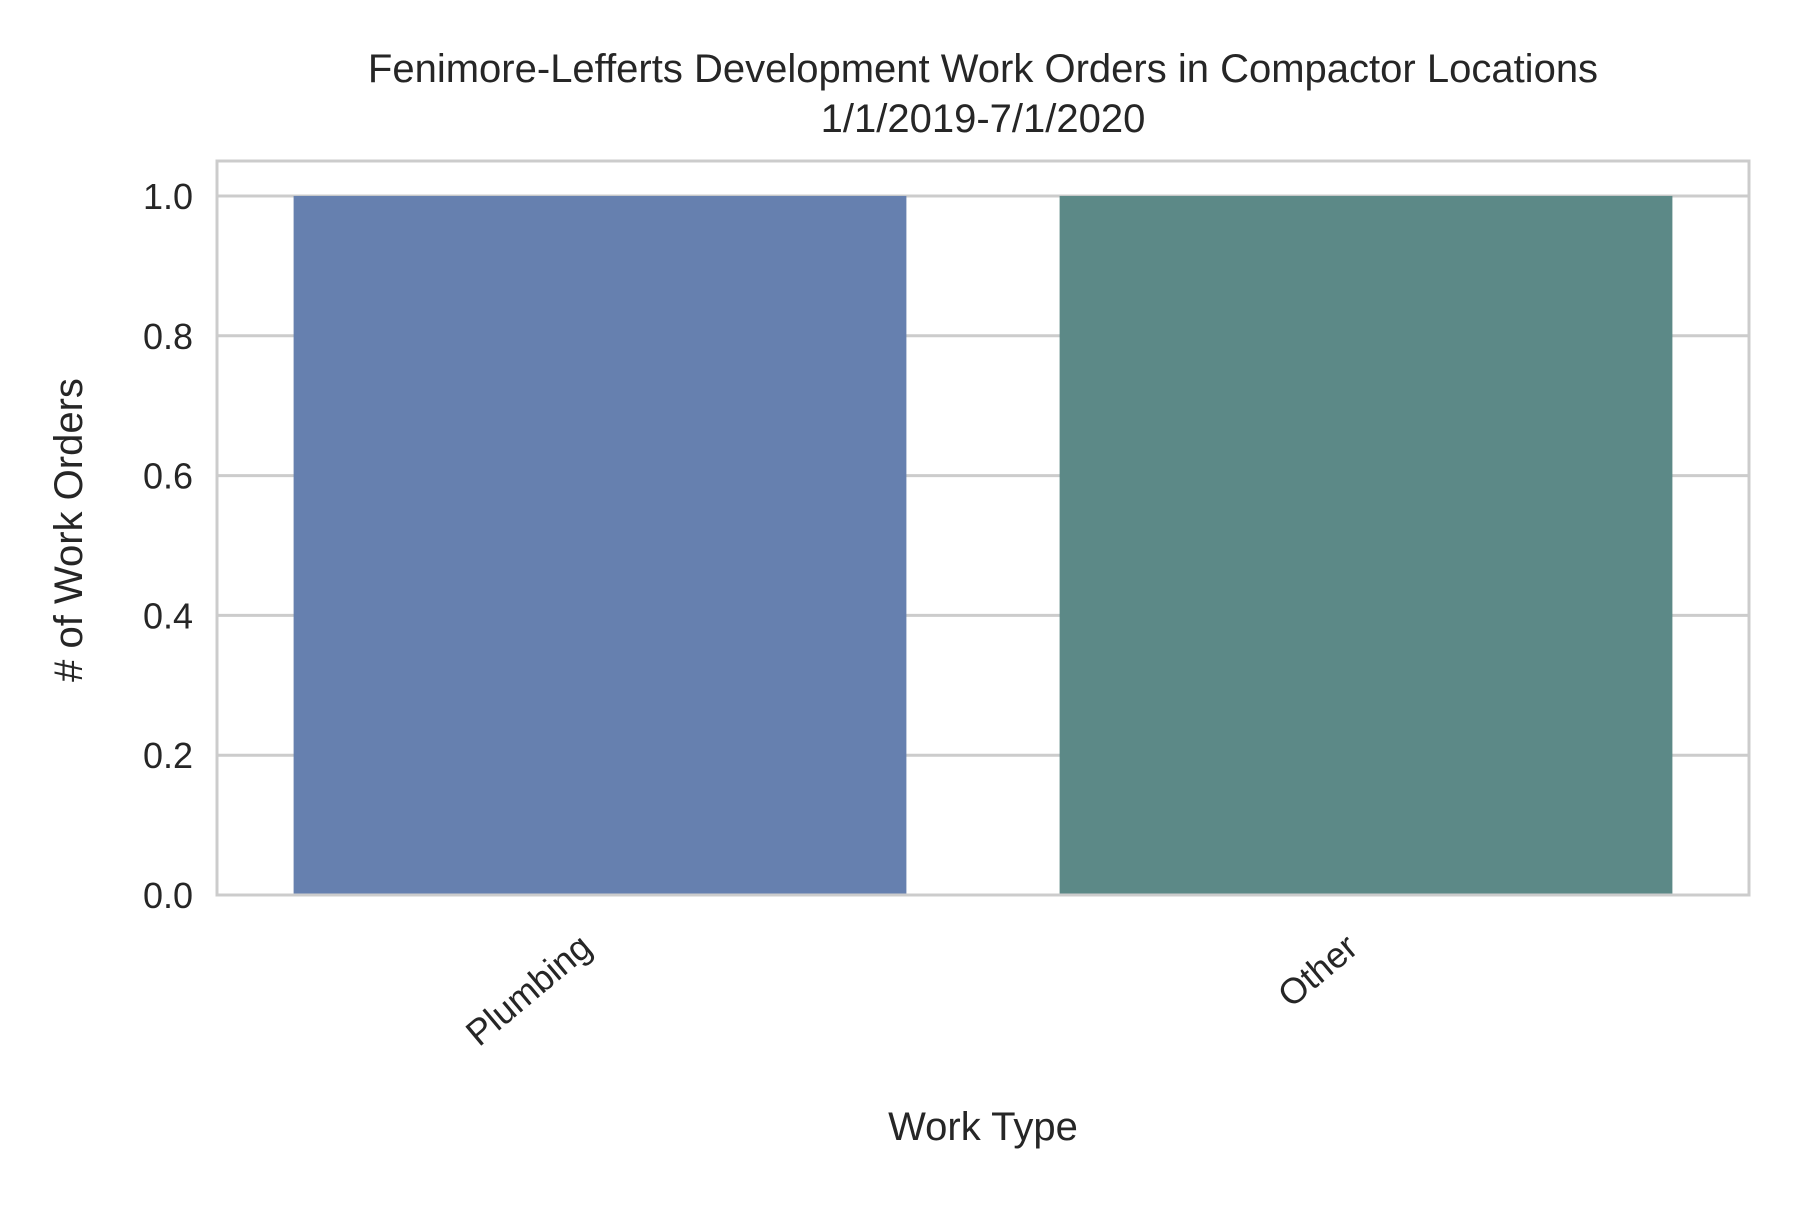 The height and width of the screenshot is (1205, 1800). What do you see at coordinates (168, 755) in the screenshot?
I see `y-tick-label-1: 0.2` at bounding box center [168, 755].